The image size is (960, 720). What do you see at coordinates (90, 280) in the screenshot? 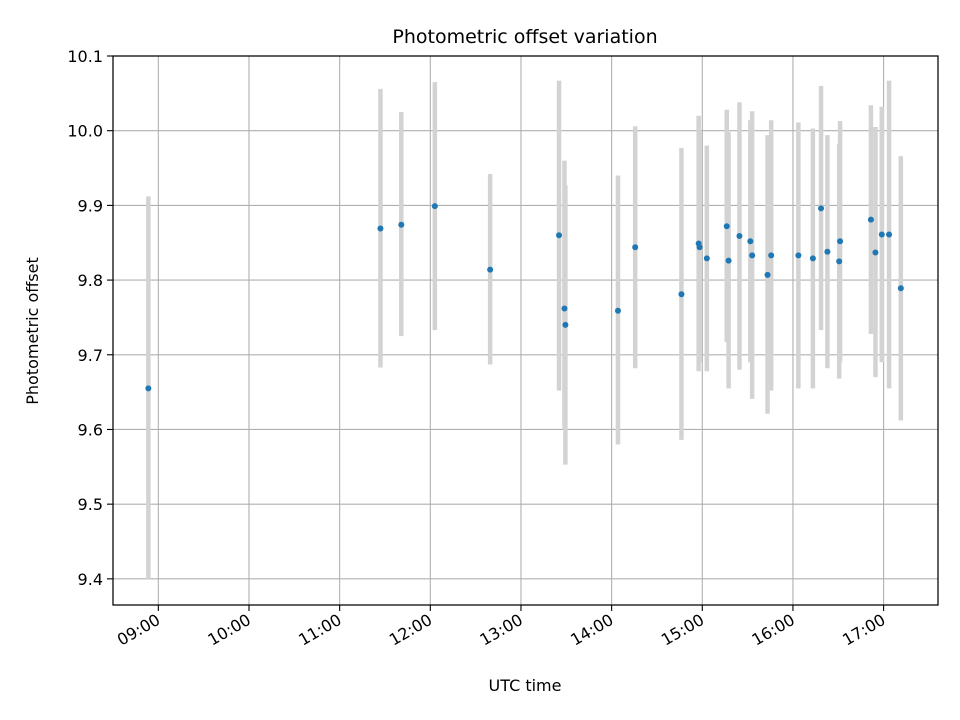
I see `y-tick-label: 9.8` at bounding box center [90, 280].